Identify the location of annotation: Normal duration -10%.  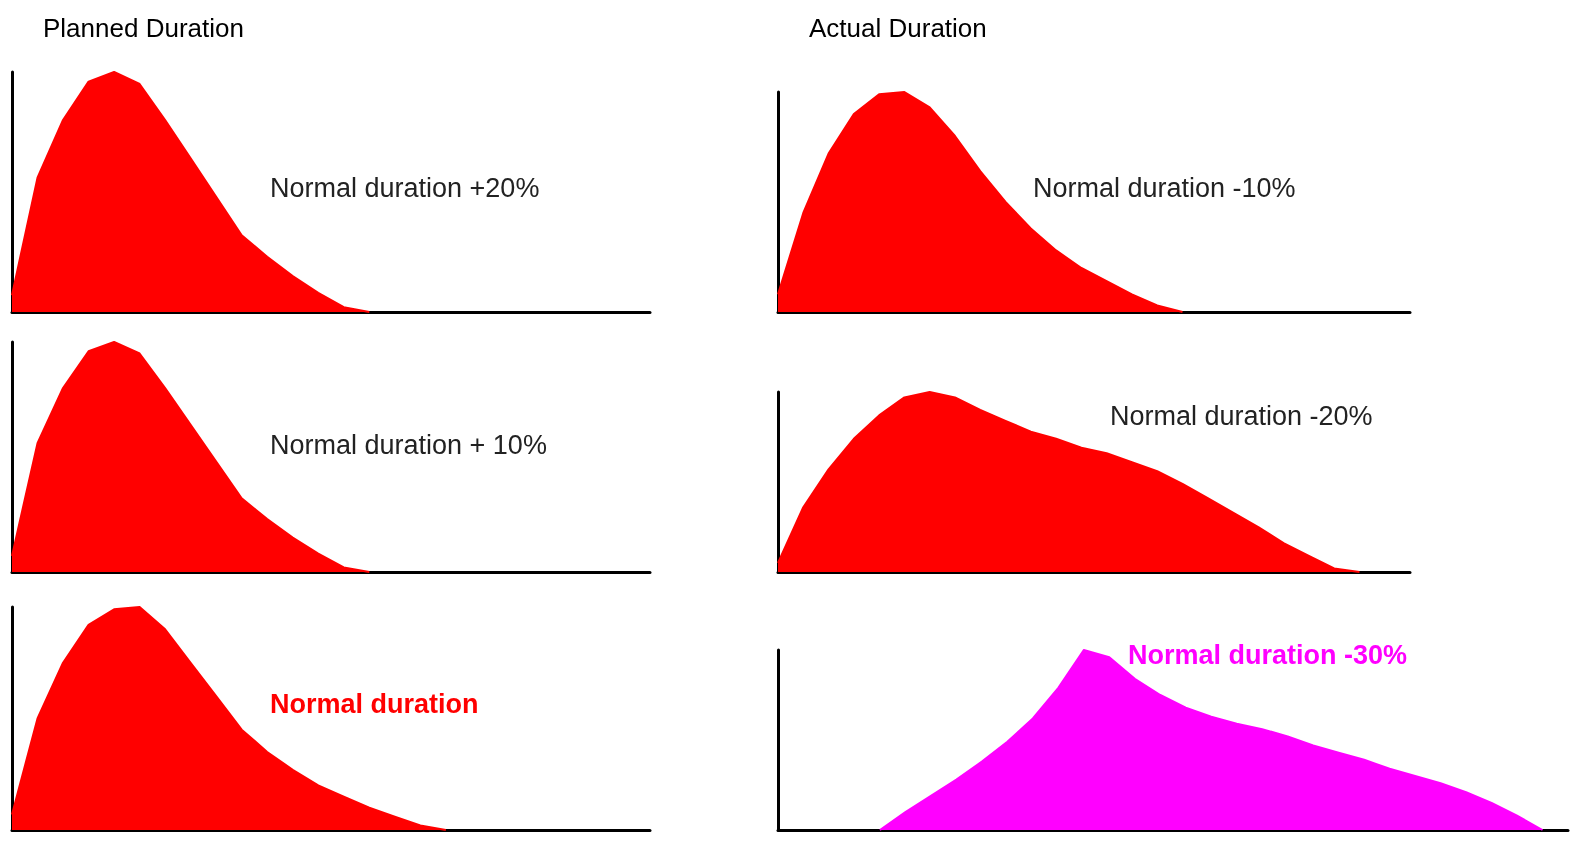
(1164, 187).